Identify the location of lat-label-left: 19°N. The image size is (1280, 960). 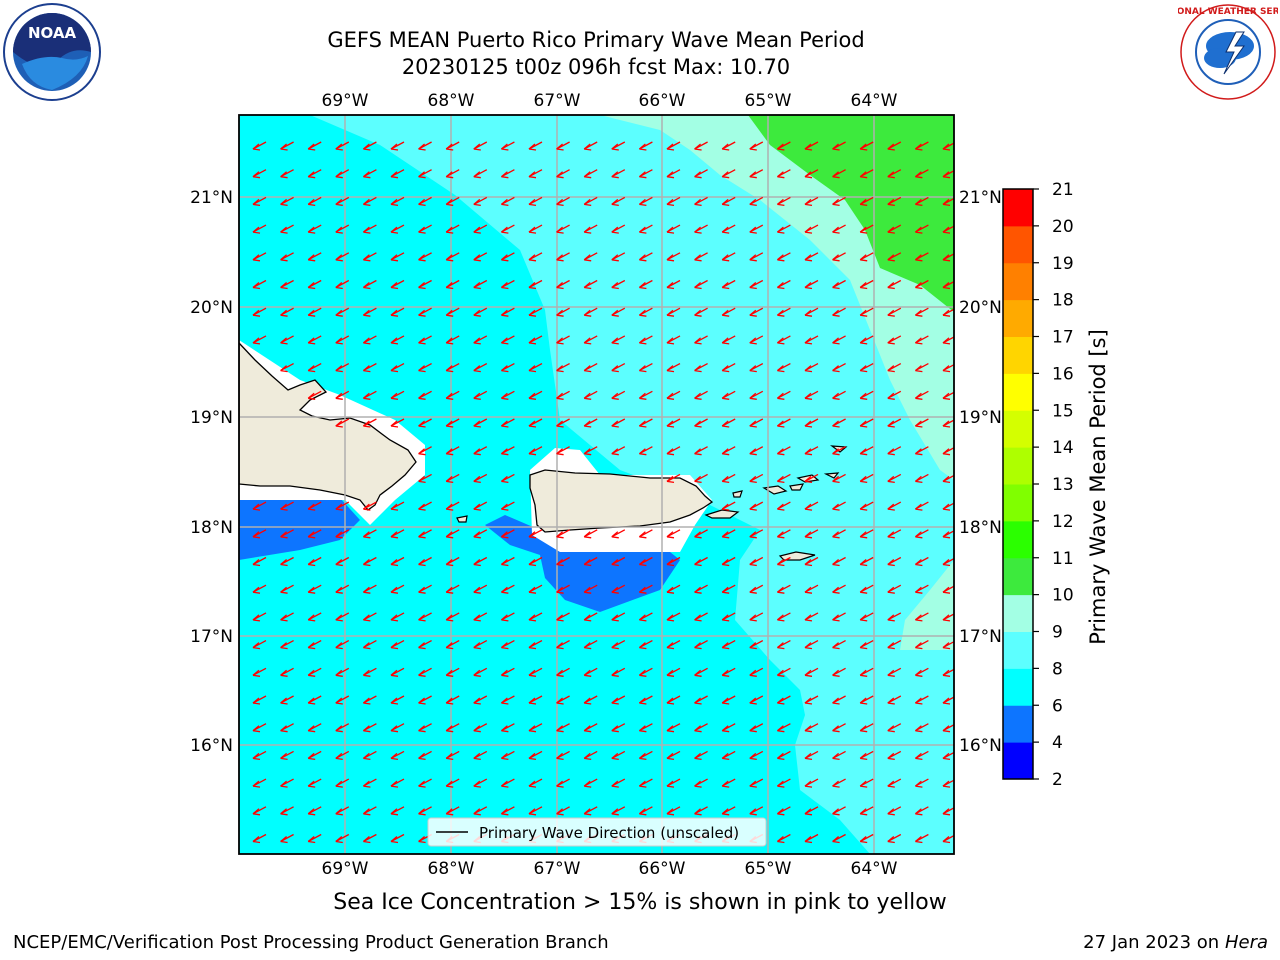
(211, 418).